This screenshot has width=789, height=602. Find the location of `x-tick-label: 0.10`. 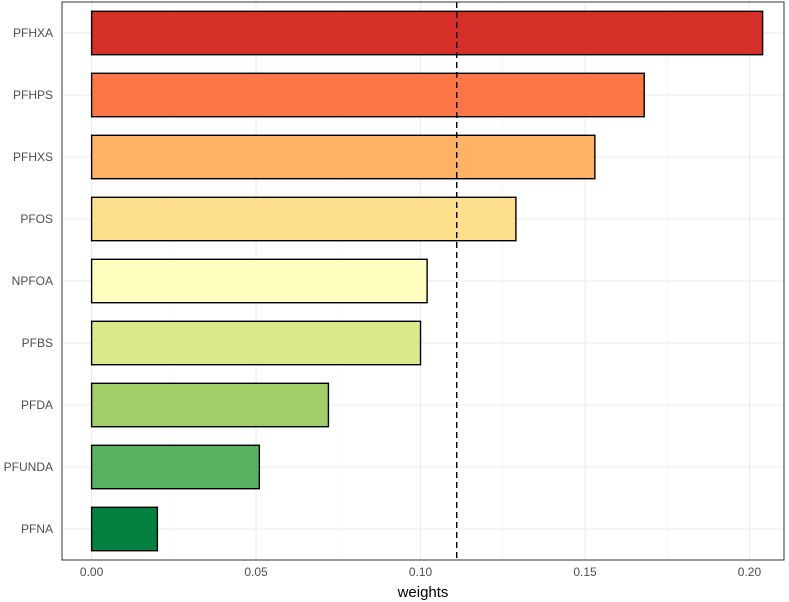

x-tick-label: 0.10 is located at coordinates (421, 572).